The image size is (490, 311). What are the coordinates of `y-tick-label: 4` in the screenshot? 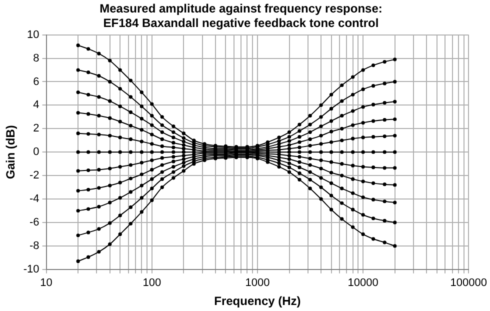 It's located at (36, 105).